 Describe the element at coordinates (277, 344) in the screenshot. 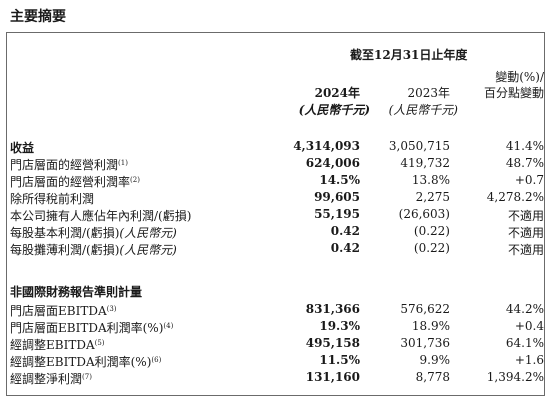

I see `table-row: 經調整EBITDA(5) 495,158 301,736 64.1%` at that location.